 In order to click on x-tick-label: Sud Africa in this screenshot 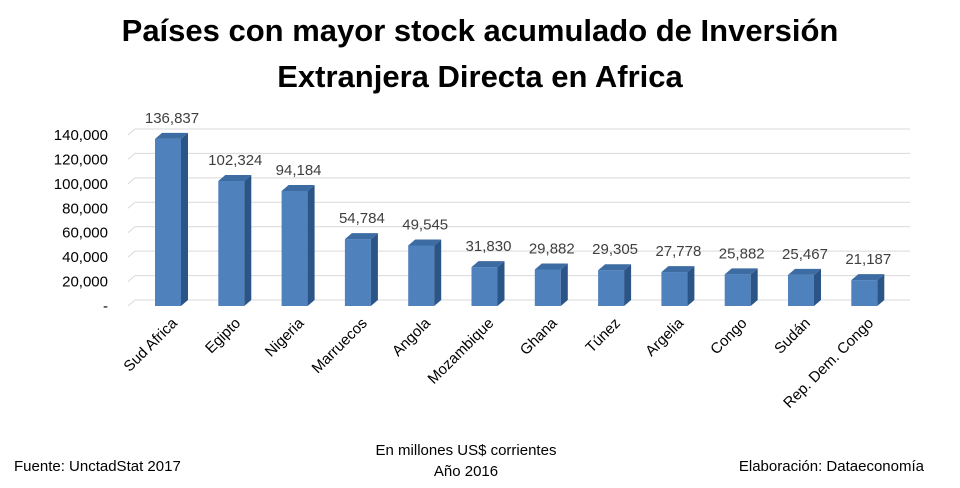, I will do `click(150, 344)`.